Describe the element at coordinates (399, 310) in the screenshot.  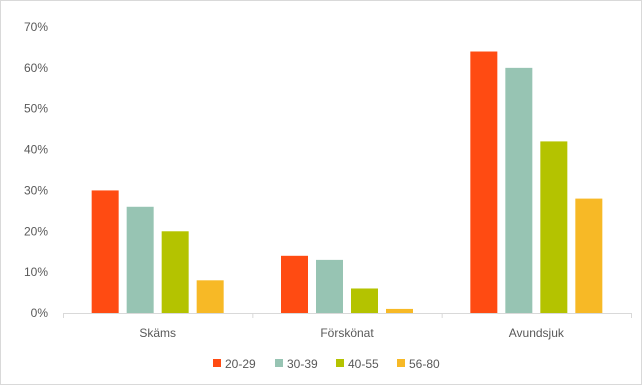
I see `bar-56-80-Förskönat` at that location.